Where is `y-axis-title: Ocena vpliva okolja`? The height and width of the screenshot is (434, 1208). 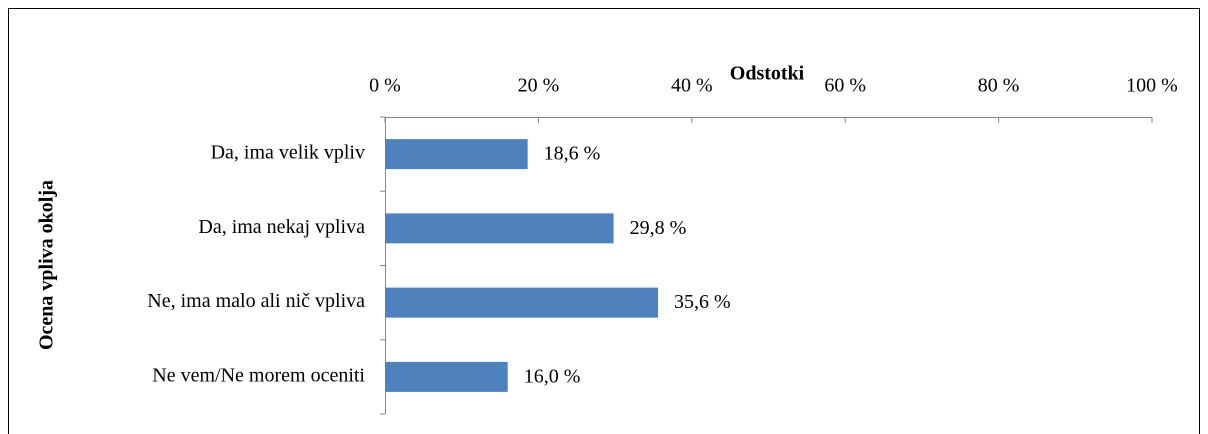
y-axis-title: Ocena vpliva okolja is located at coordinates (47, 265).